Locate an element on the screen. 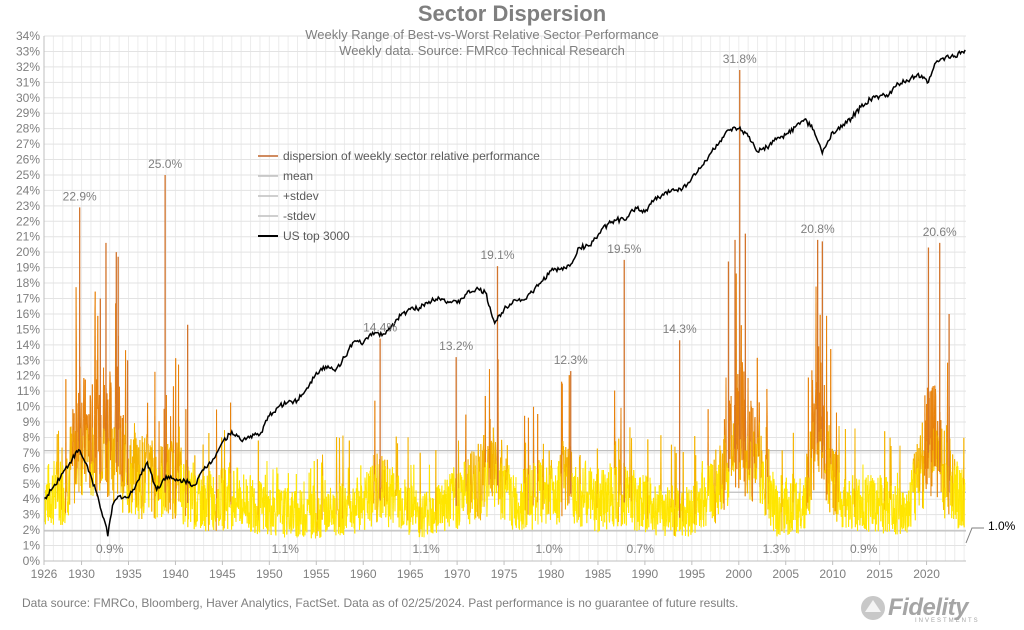  y-tick-label: 32% is located at coordinates (28, 67).